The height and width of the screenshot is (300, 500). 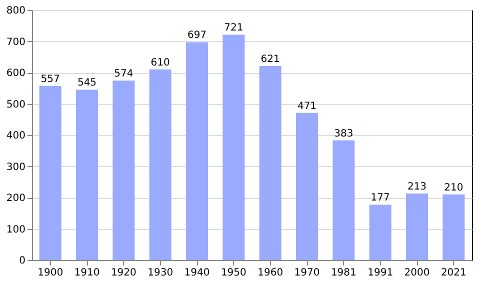 What do you see at coordinates (87, 273) in the screenshot?
I see `x-tick-label: 1910` at bounding box center [87, 273].